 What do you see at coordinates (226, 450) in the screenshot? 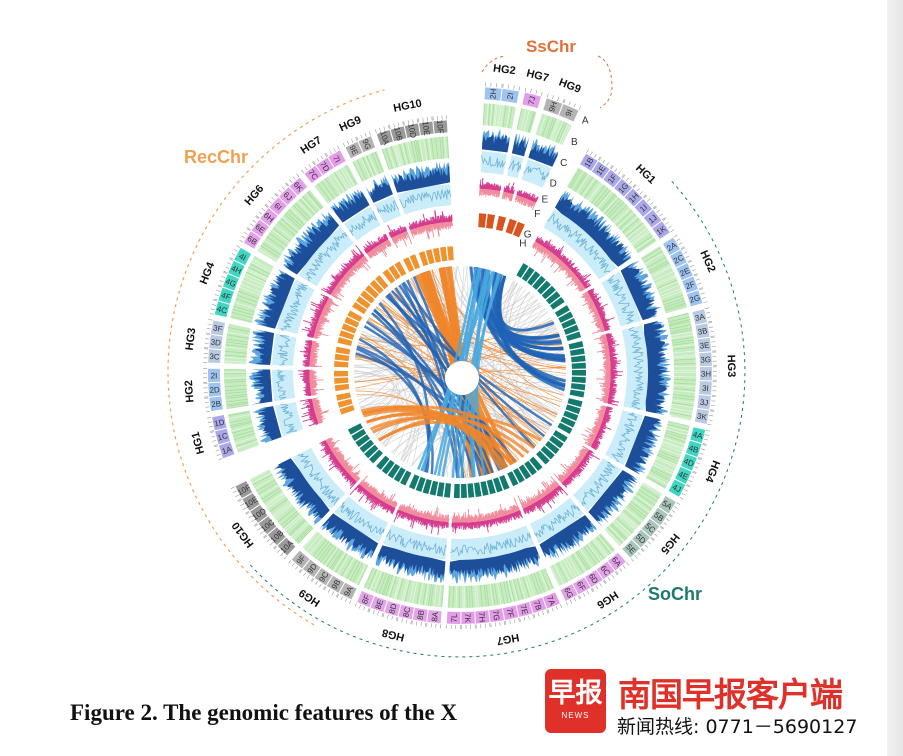
I see `chromosome-1A` at bounding box center [226, 450].